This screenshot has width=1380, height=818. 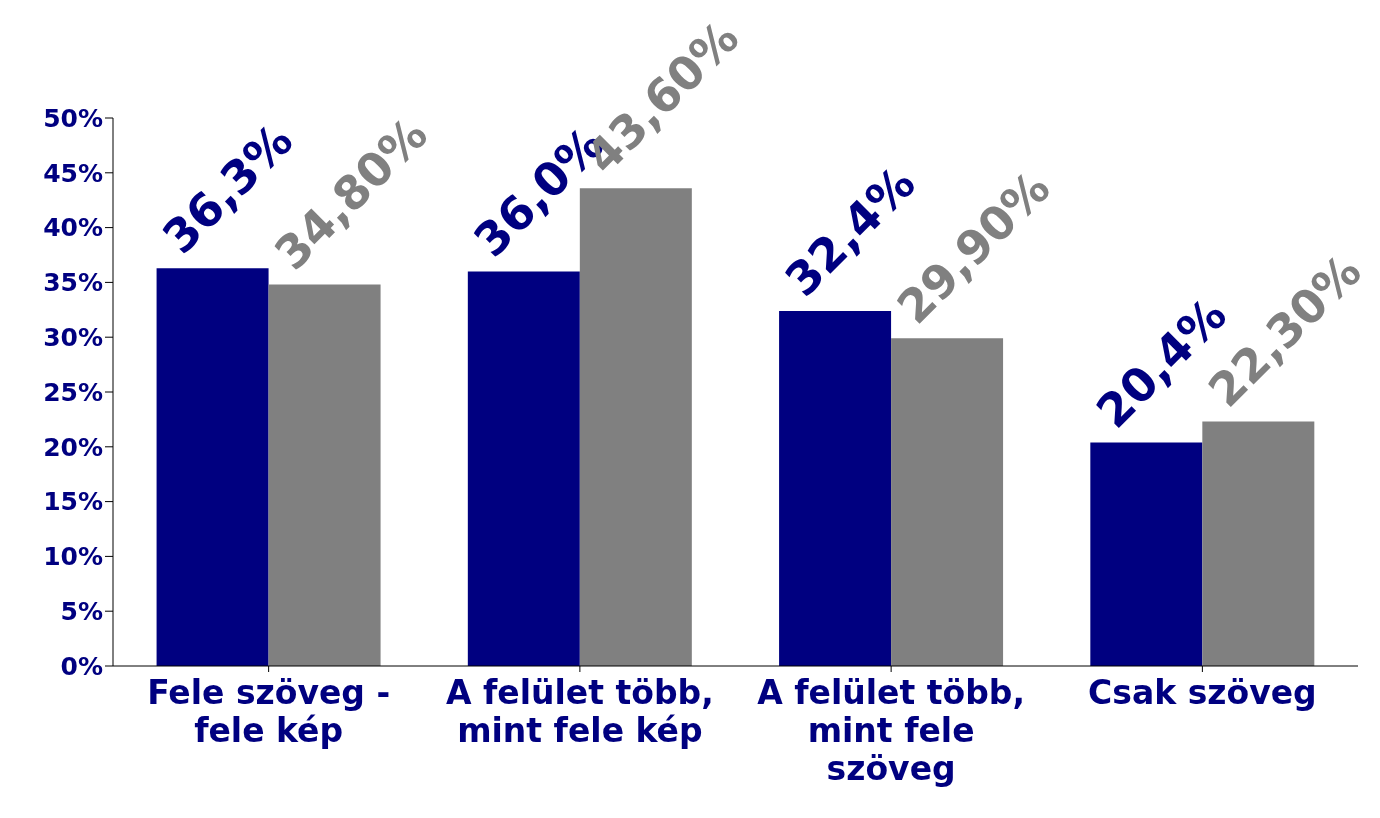 I want to click on y-tick-label: 20%, so click(x=73, y=447).